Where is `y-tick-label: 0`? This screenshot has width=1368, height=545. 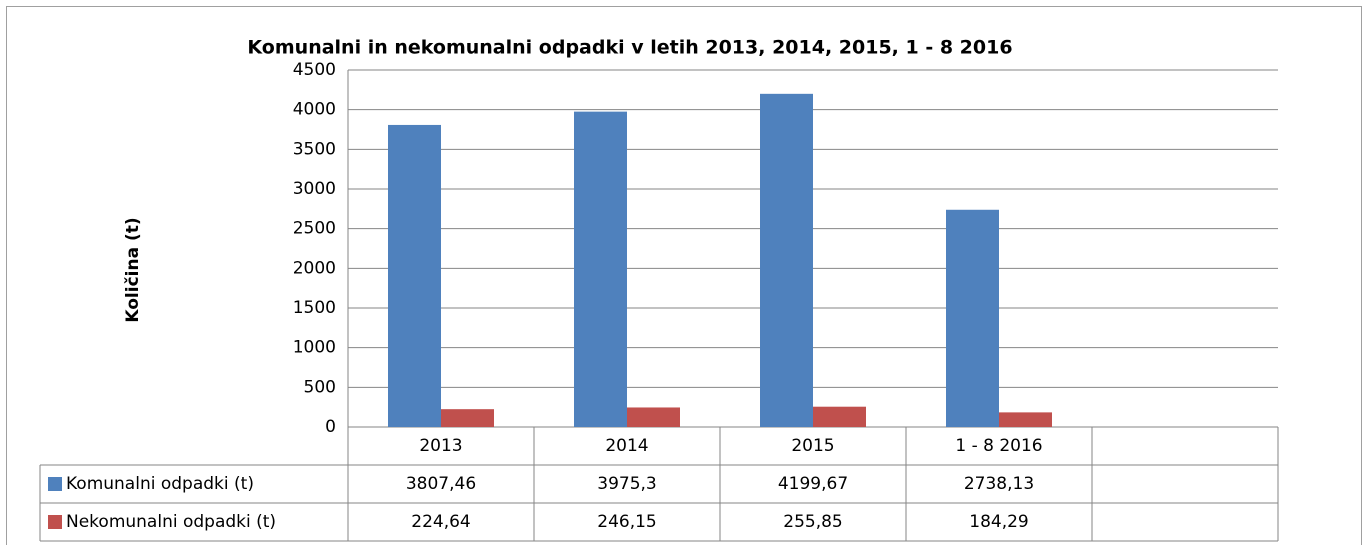
y-tick-label: 0 is located at coordinates (330, 427).